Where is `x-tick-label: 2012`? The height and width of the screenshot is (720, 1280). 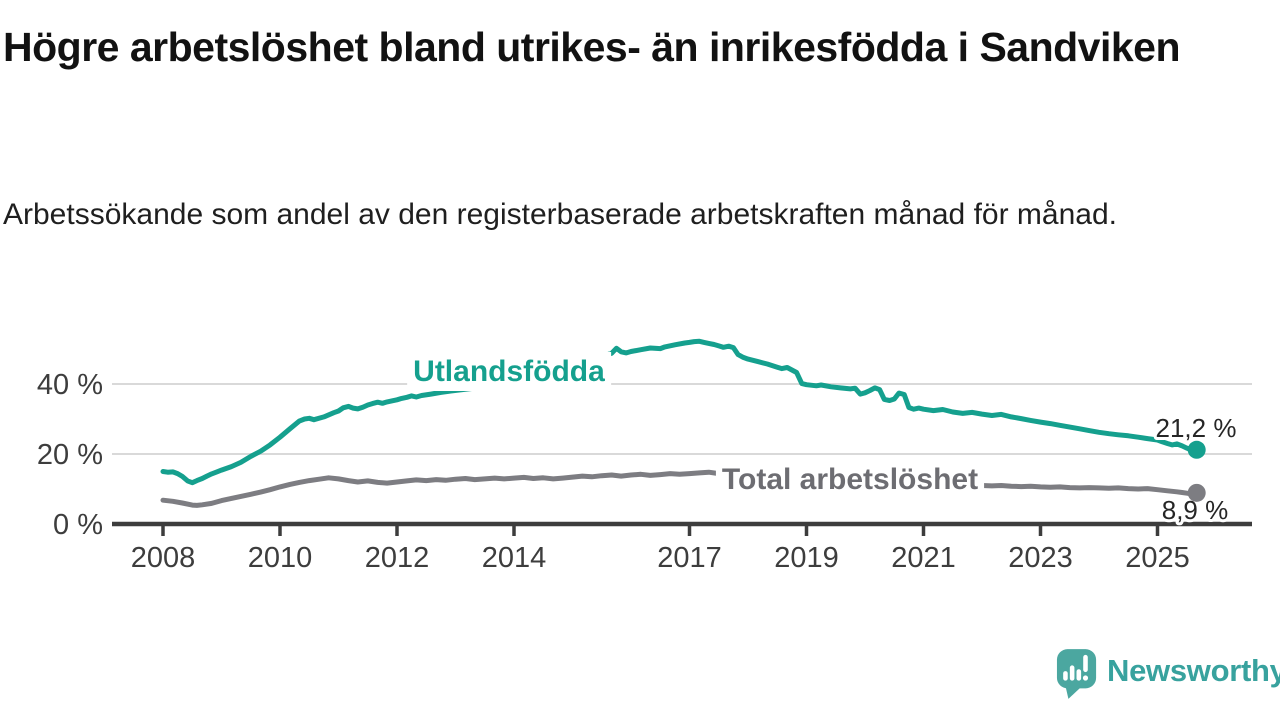 x-tick-label: 2012 is located at coordinates (397, 558).